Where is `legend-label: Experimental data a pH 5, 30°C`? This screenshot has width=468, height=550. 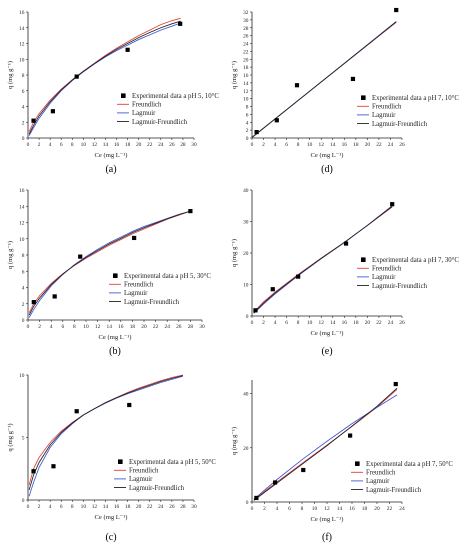 legend-label: Experimental data a pH 5, 30°C is located at coordinates (167, 276).